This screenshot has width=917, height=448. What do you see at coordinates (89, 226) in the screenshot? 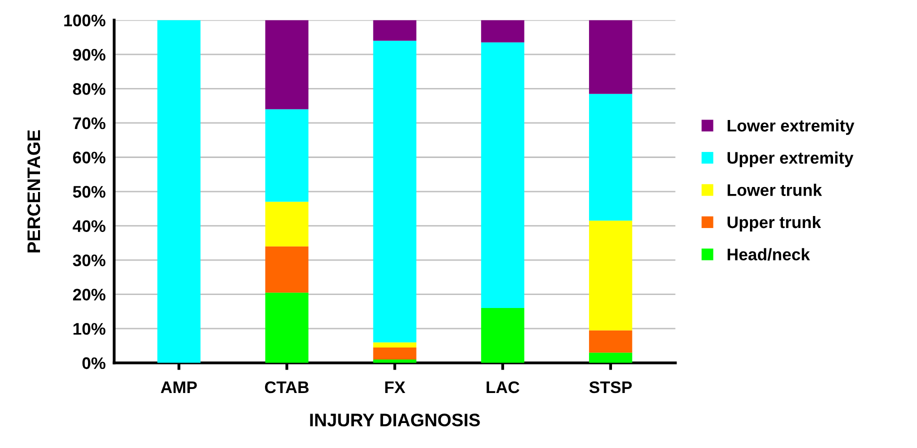
I see `y-tick-label: 40%` at bounding box center [89, 226].